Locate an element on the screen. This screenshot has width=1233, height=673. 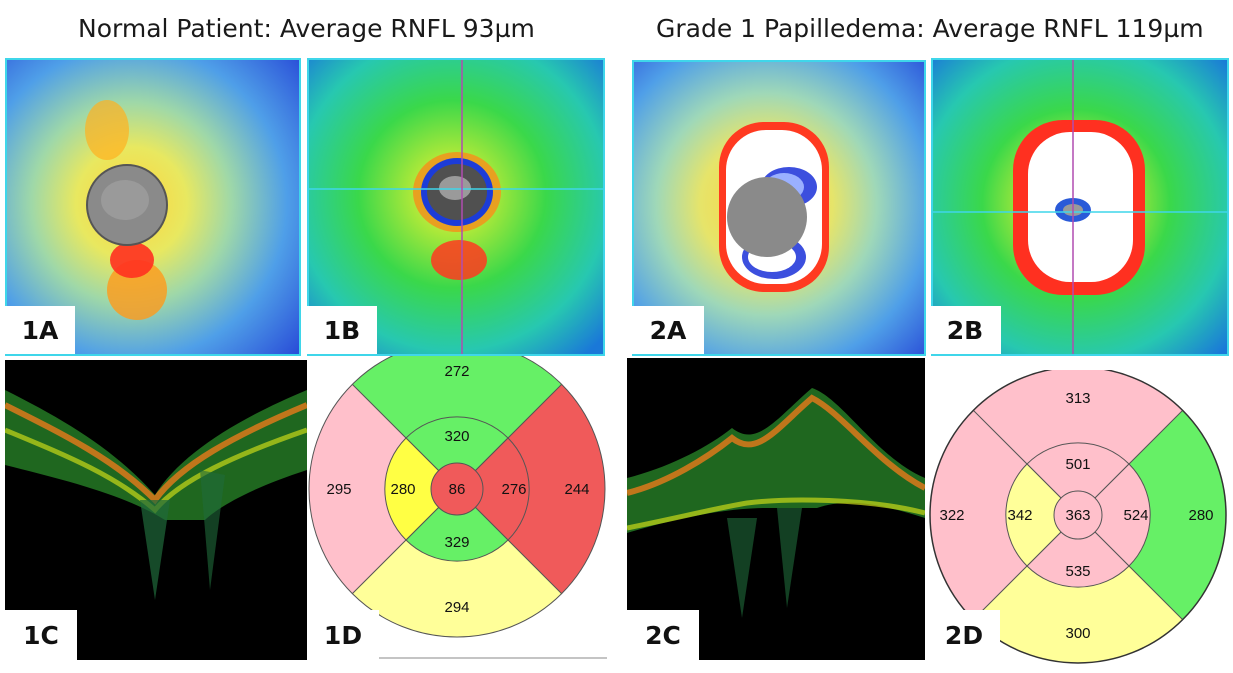
grid2-nasal-outer: 322 is located at coordinates (951, 515).